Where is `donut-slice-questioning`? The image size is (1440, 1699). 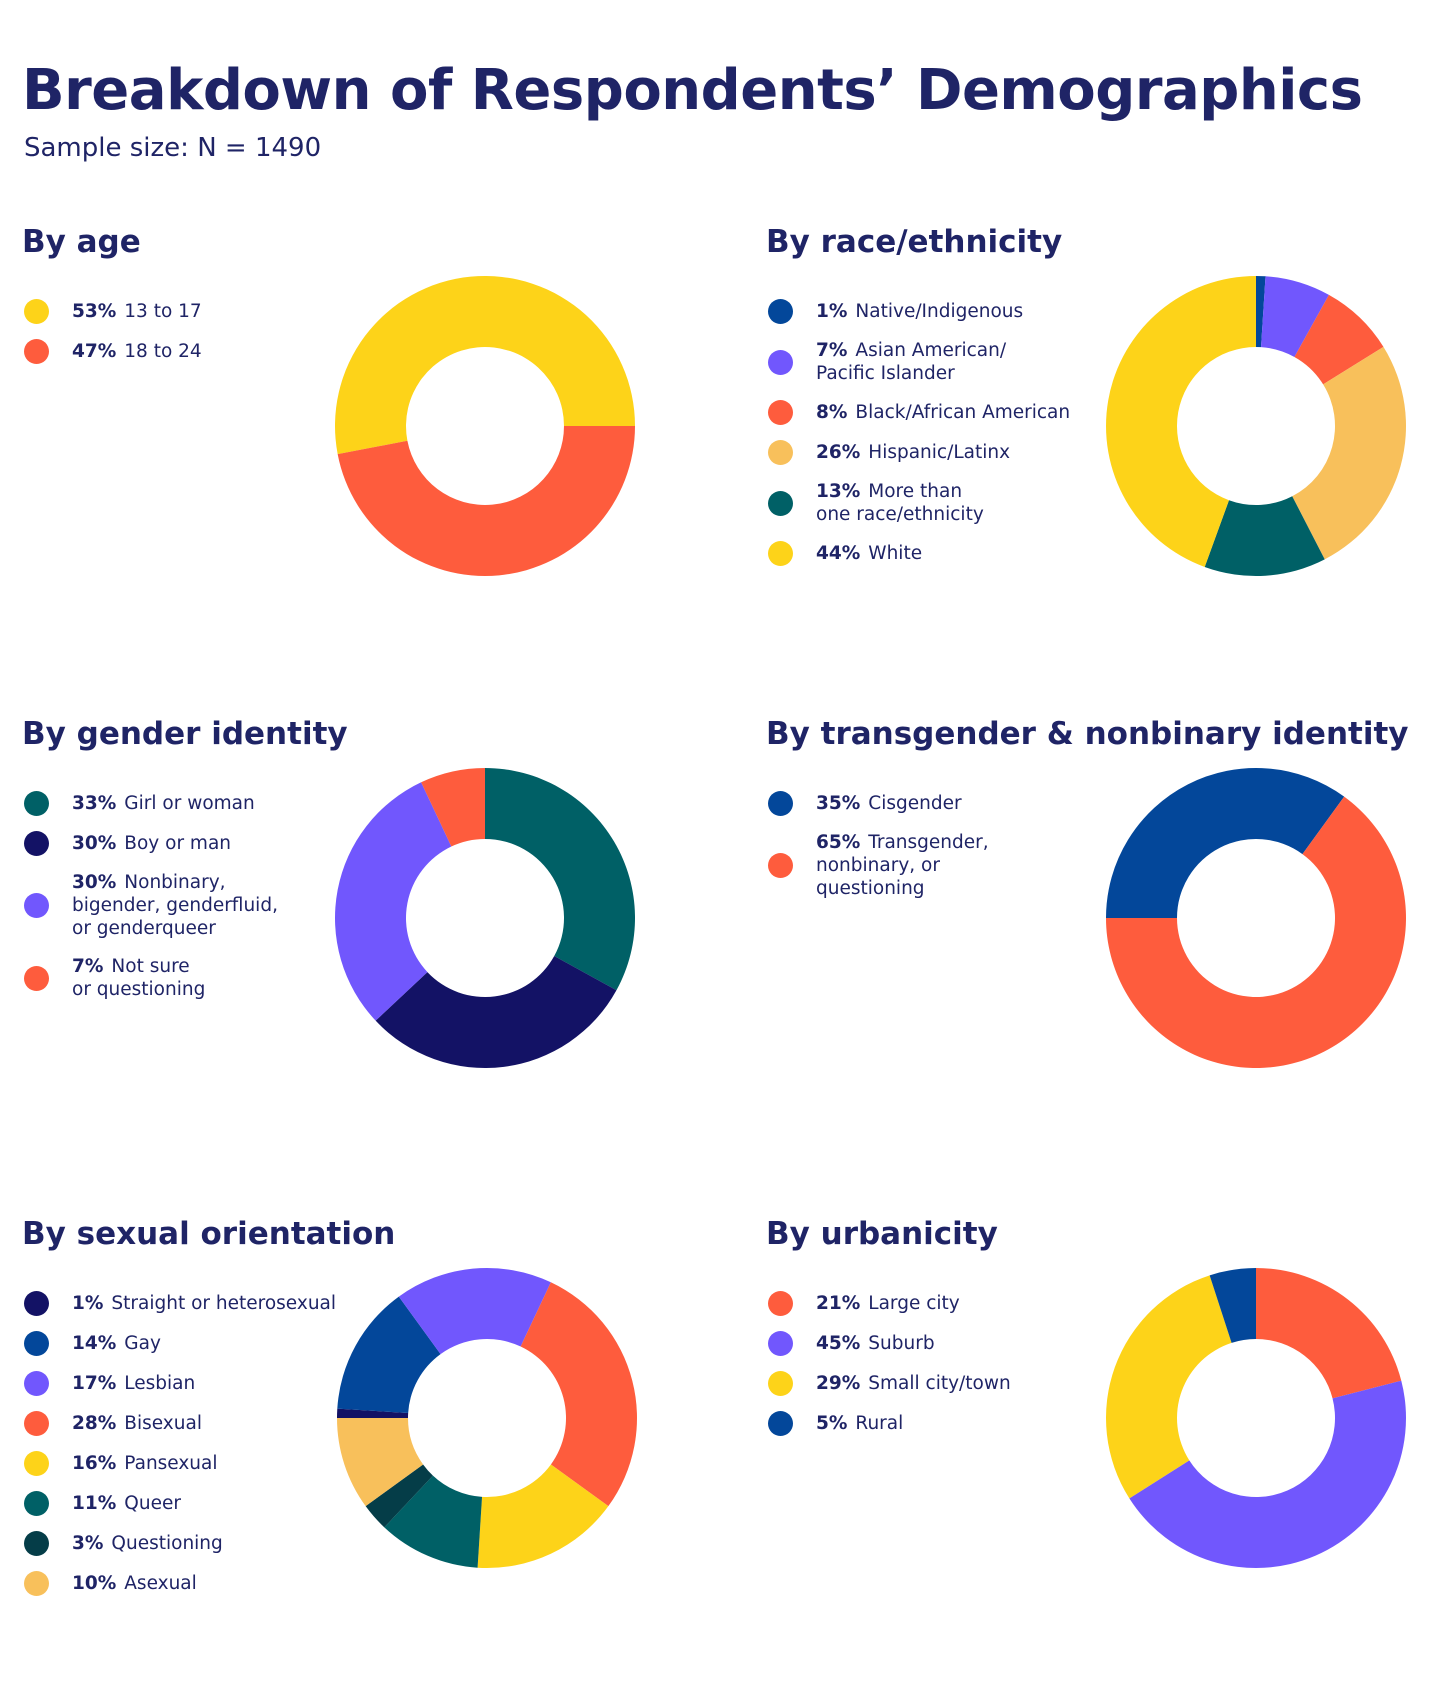
donut-slice-questioning is located at coordinates (399, 1496).